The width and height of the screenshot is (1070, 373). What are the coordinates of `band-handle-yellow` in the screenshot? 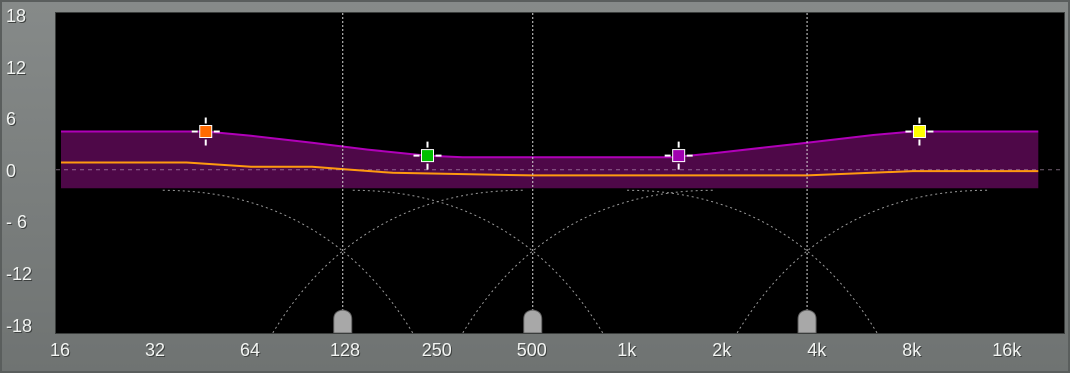 It's located at (919, 132).